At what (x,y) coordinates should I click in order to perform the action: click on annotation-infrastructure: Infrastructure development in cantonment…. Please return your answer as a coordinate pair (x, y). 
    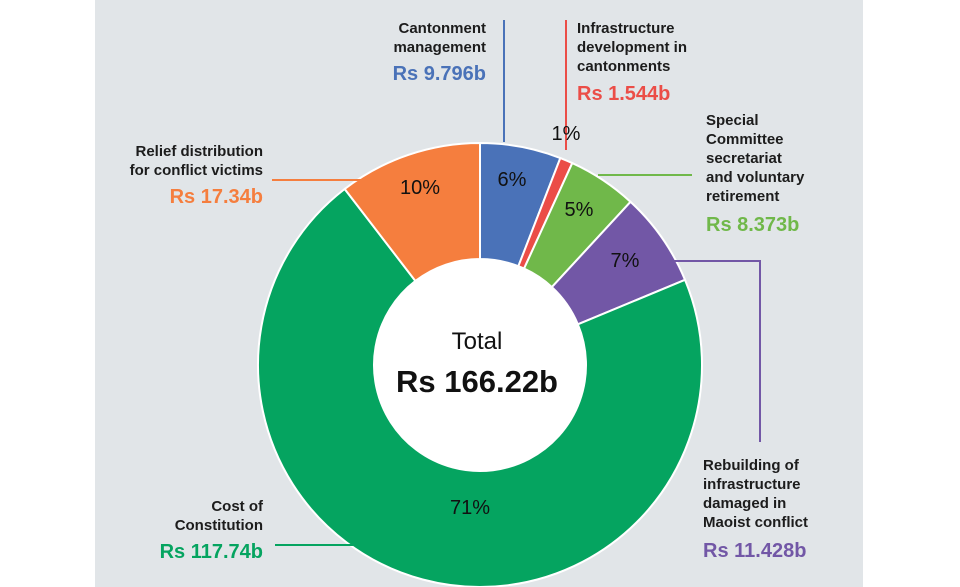
    Looking at the image, I should click on (632, 62).